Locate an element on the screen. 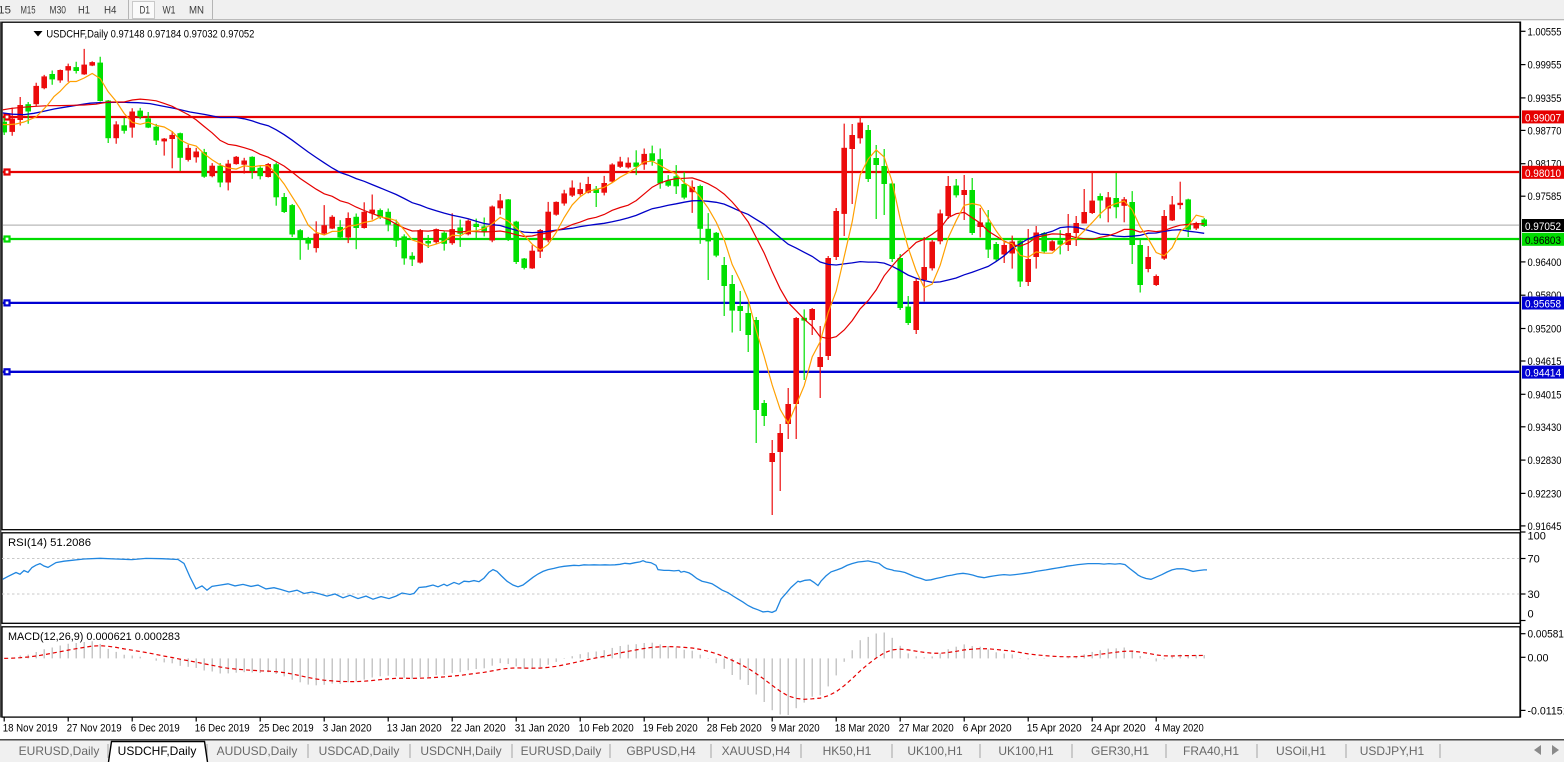 The height and width of the screenshot is (762, 1564). svg-text: 0.92230 is located at coordinates (1545, 494).